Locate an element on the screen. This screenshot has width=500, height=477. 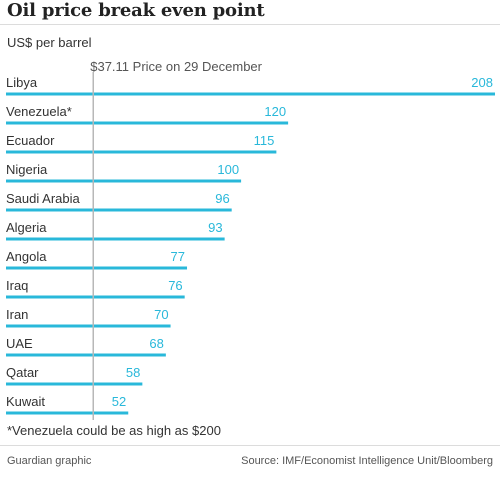
category-label: Nigeria is located at coordinates (27, 169).